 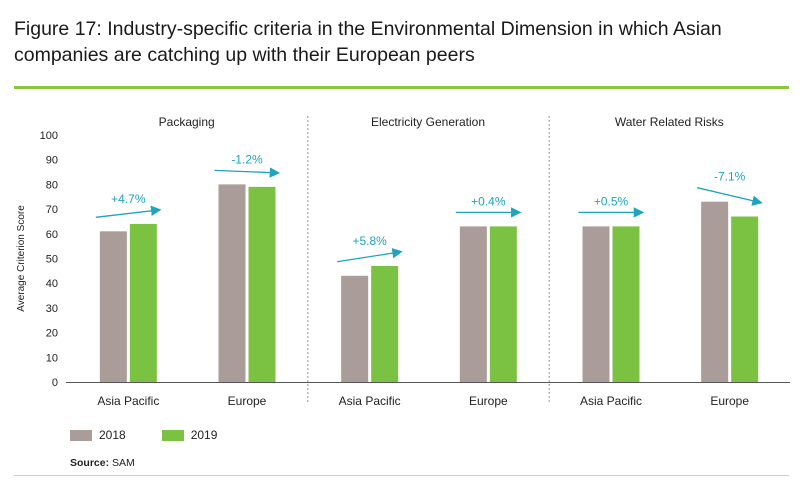 I want to click on legend-item-2019: 2019, so click(x=189, y=435).